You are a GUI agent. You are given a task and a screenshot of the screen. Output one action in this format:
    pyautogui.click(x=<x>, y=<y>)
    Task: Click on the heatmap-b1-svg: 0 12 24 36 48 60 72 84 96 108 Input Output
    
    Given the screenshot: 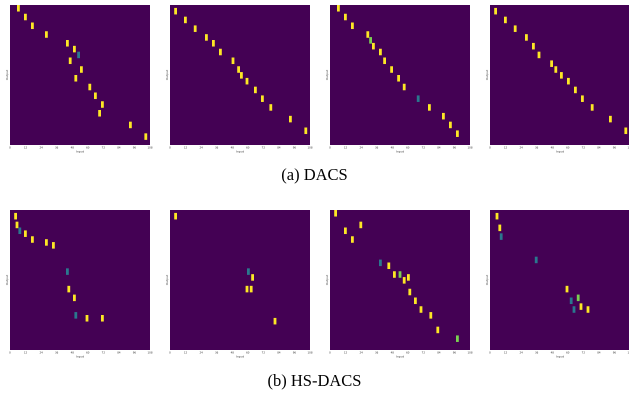 What is the action you would take?
    pyautogui.click(x=79, y=284)
    